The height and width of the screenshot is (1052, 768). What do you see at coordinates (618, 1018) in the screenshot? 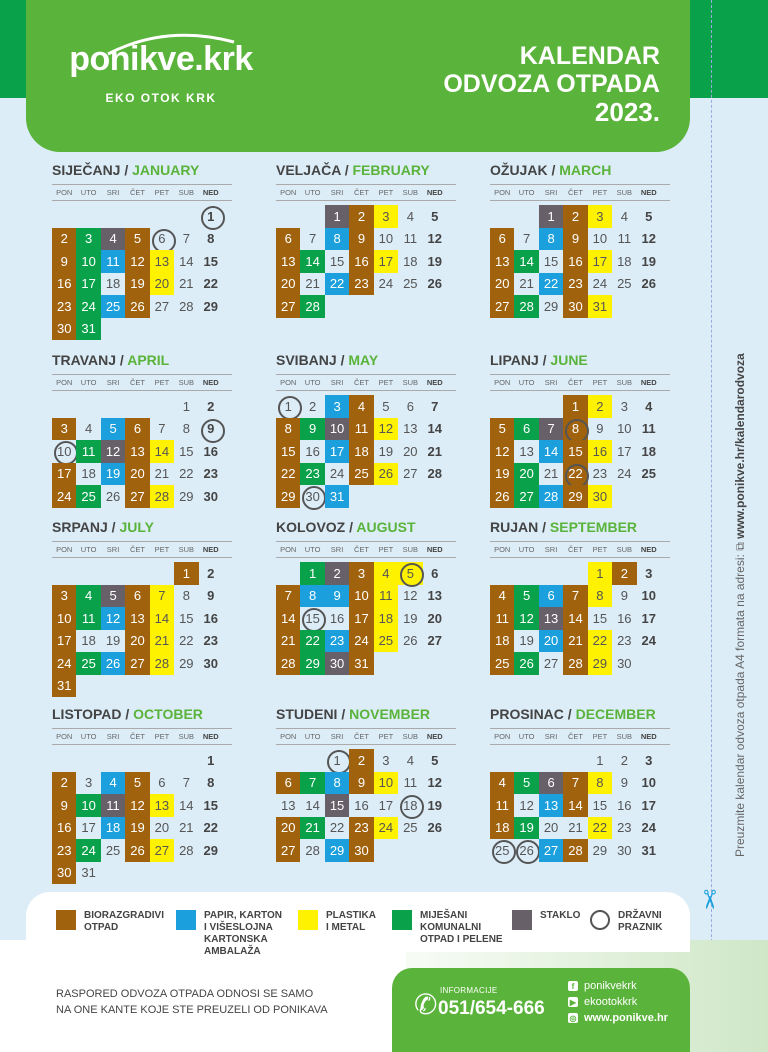
I see `website-link: ◎ www.ponikve.hr` at bounding box center [618, 1018].